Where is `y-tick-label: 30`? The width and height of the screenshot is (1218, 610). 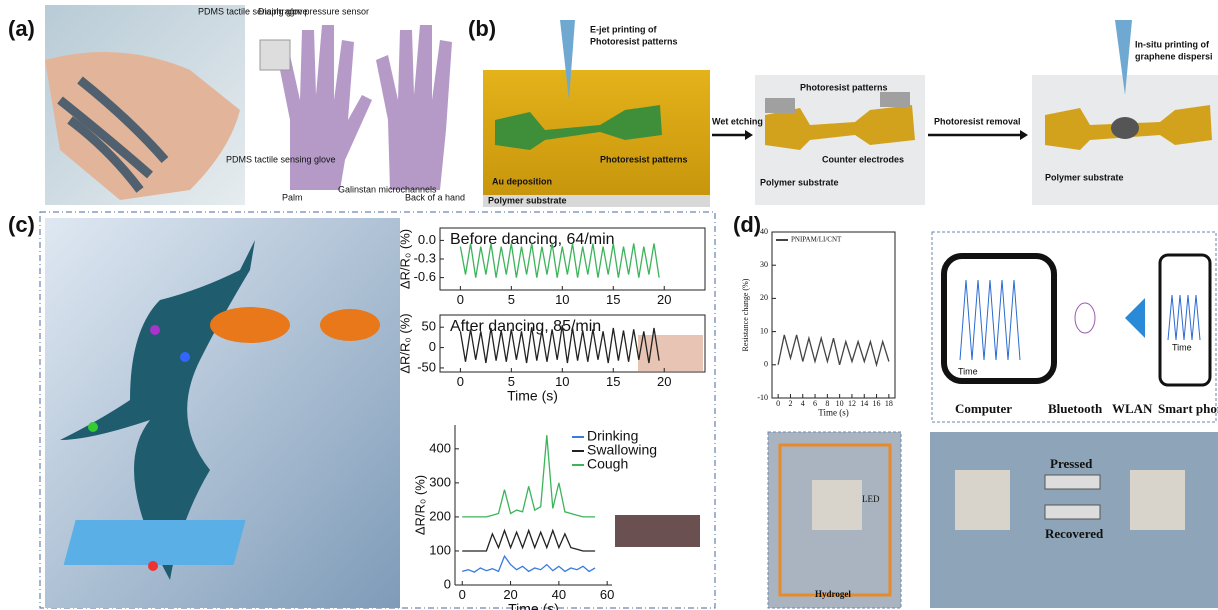 y-tick-label: 30 is located at coordinates (764, 264).